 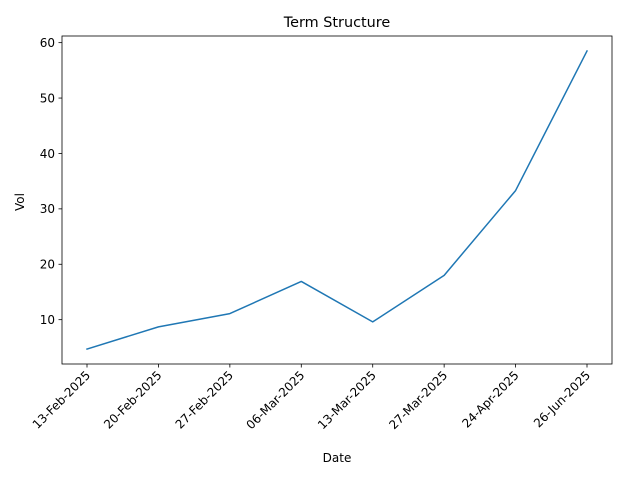 I want to click on y-tick-label: 10, so click(x=47, y=320).